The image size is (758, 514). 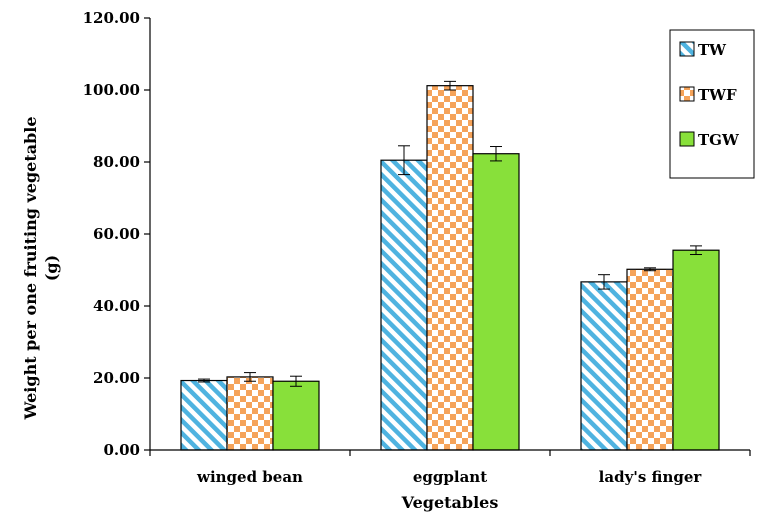 What do you see at coordinates (687, 94) in the screenshot?
I see `legend-swatch-twf` at bounding box center [687, 94].